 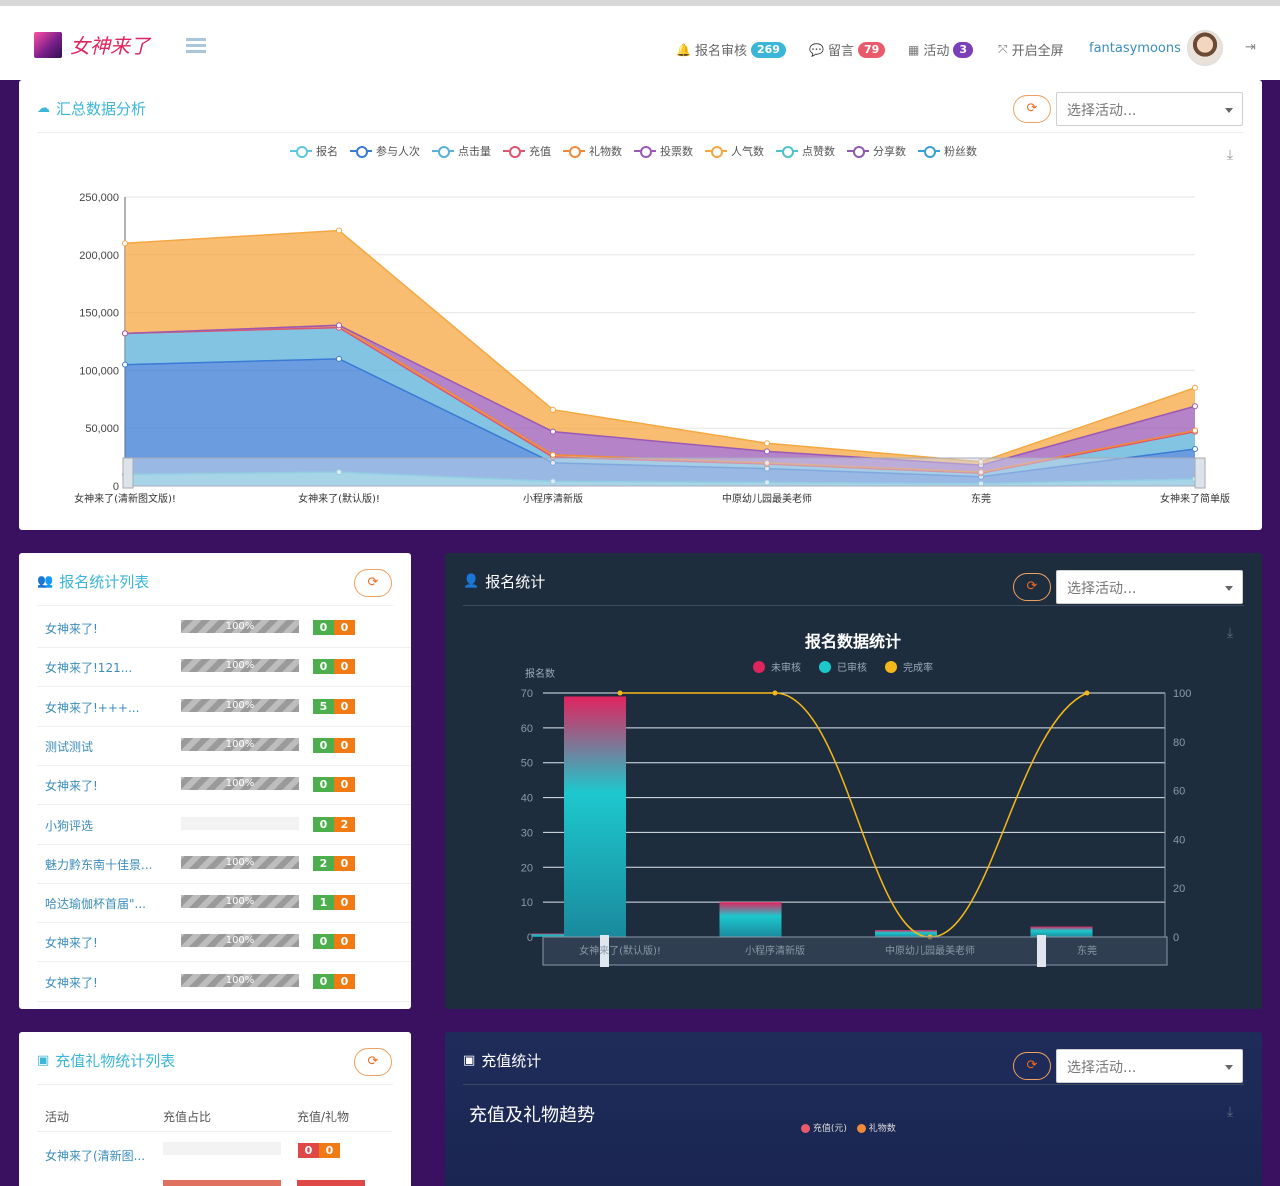 I want to click on recharge-list-title: 充值礼物统计列表, so click(x=115, y=1061).